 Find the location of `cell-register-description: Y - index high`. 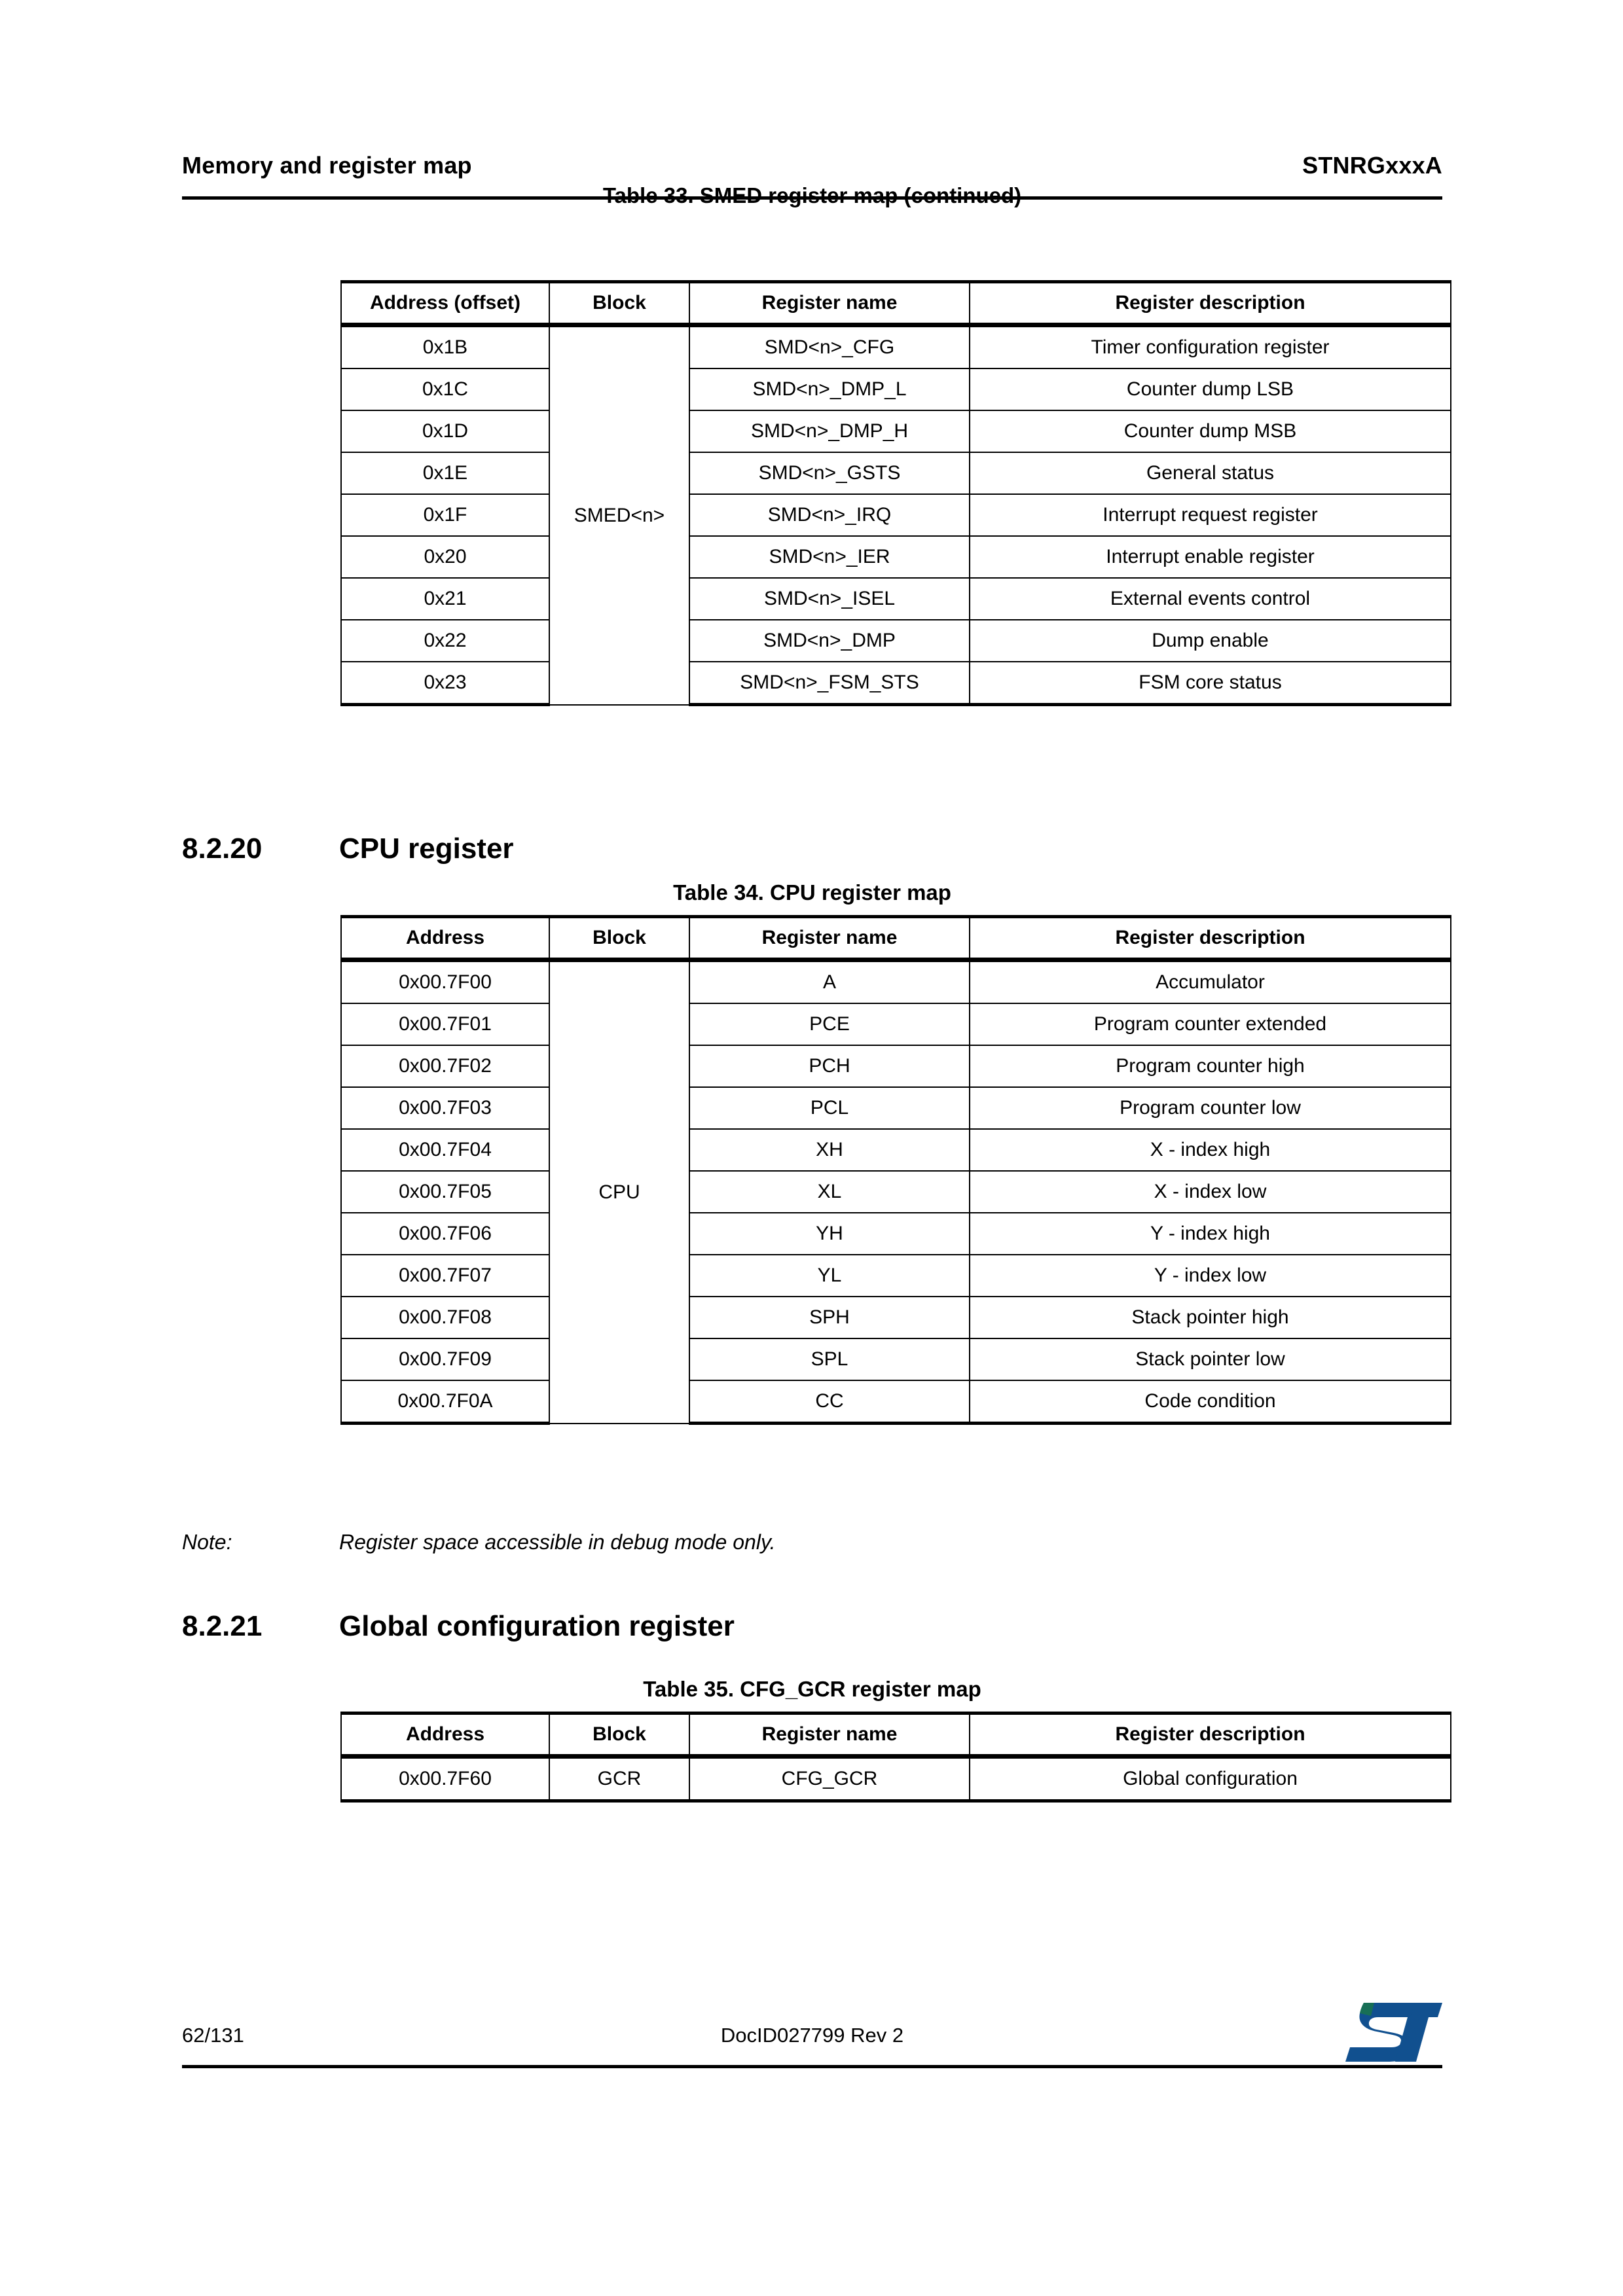

cell-register-description: Y - index high is located at coordinates (1210, 1233).